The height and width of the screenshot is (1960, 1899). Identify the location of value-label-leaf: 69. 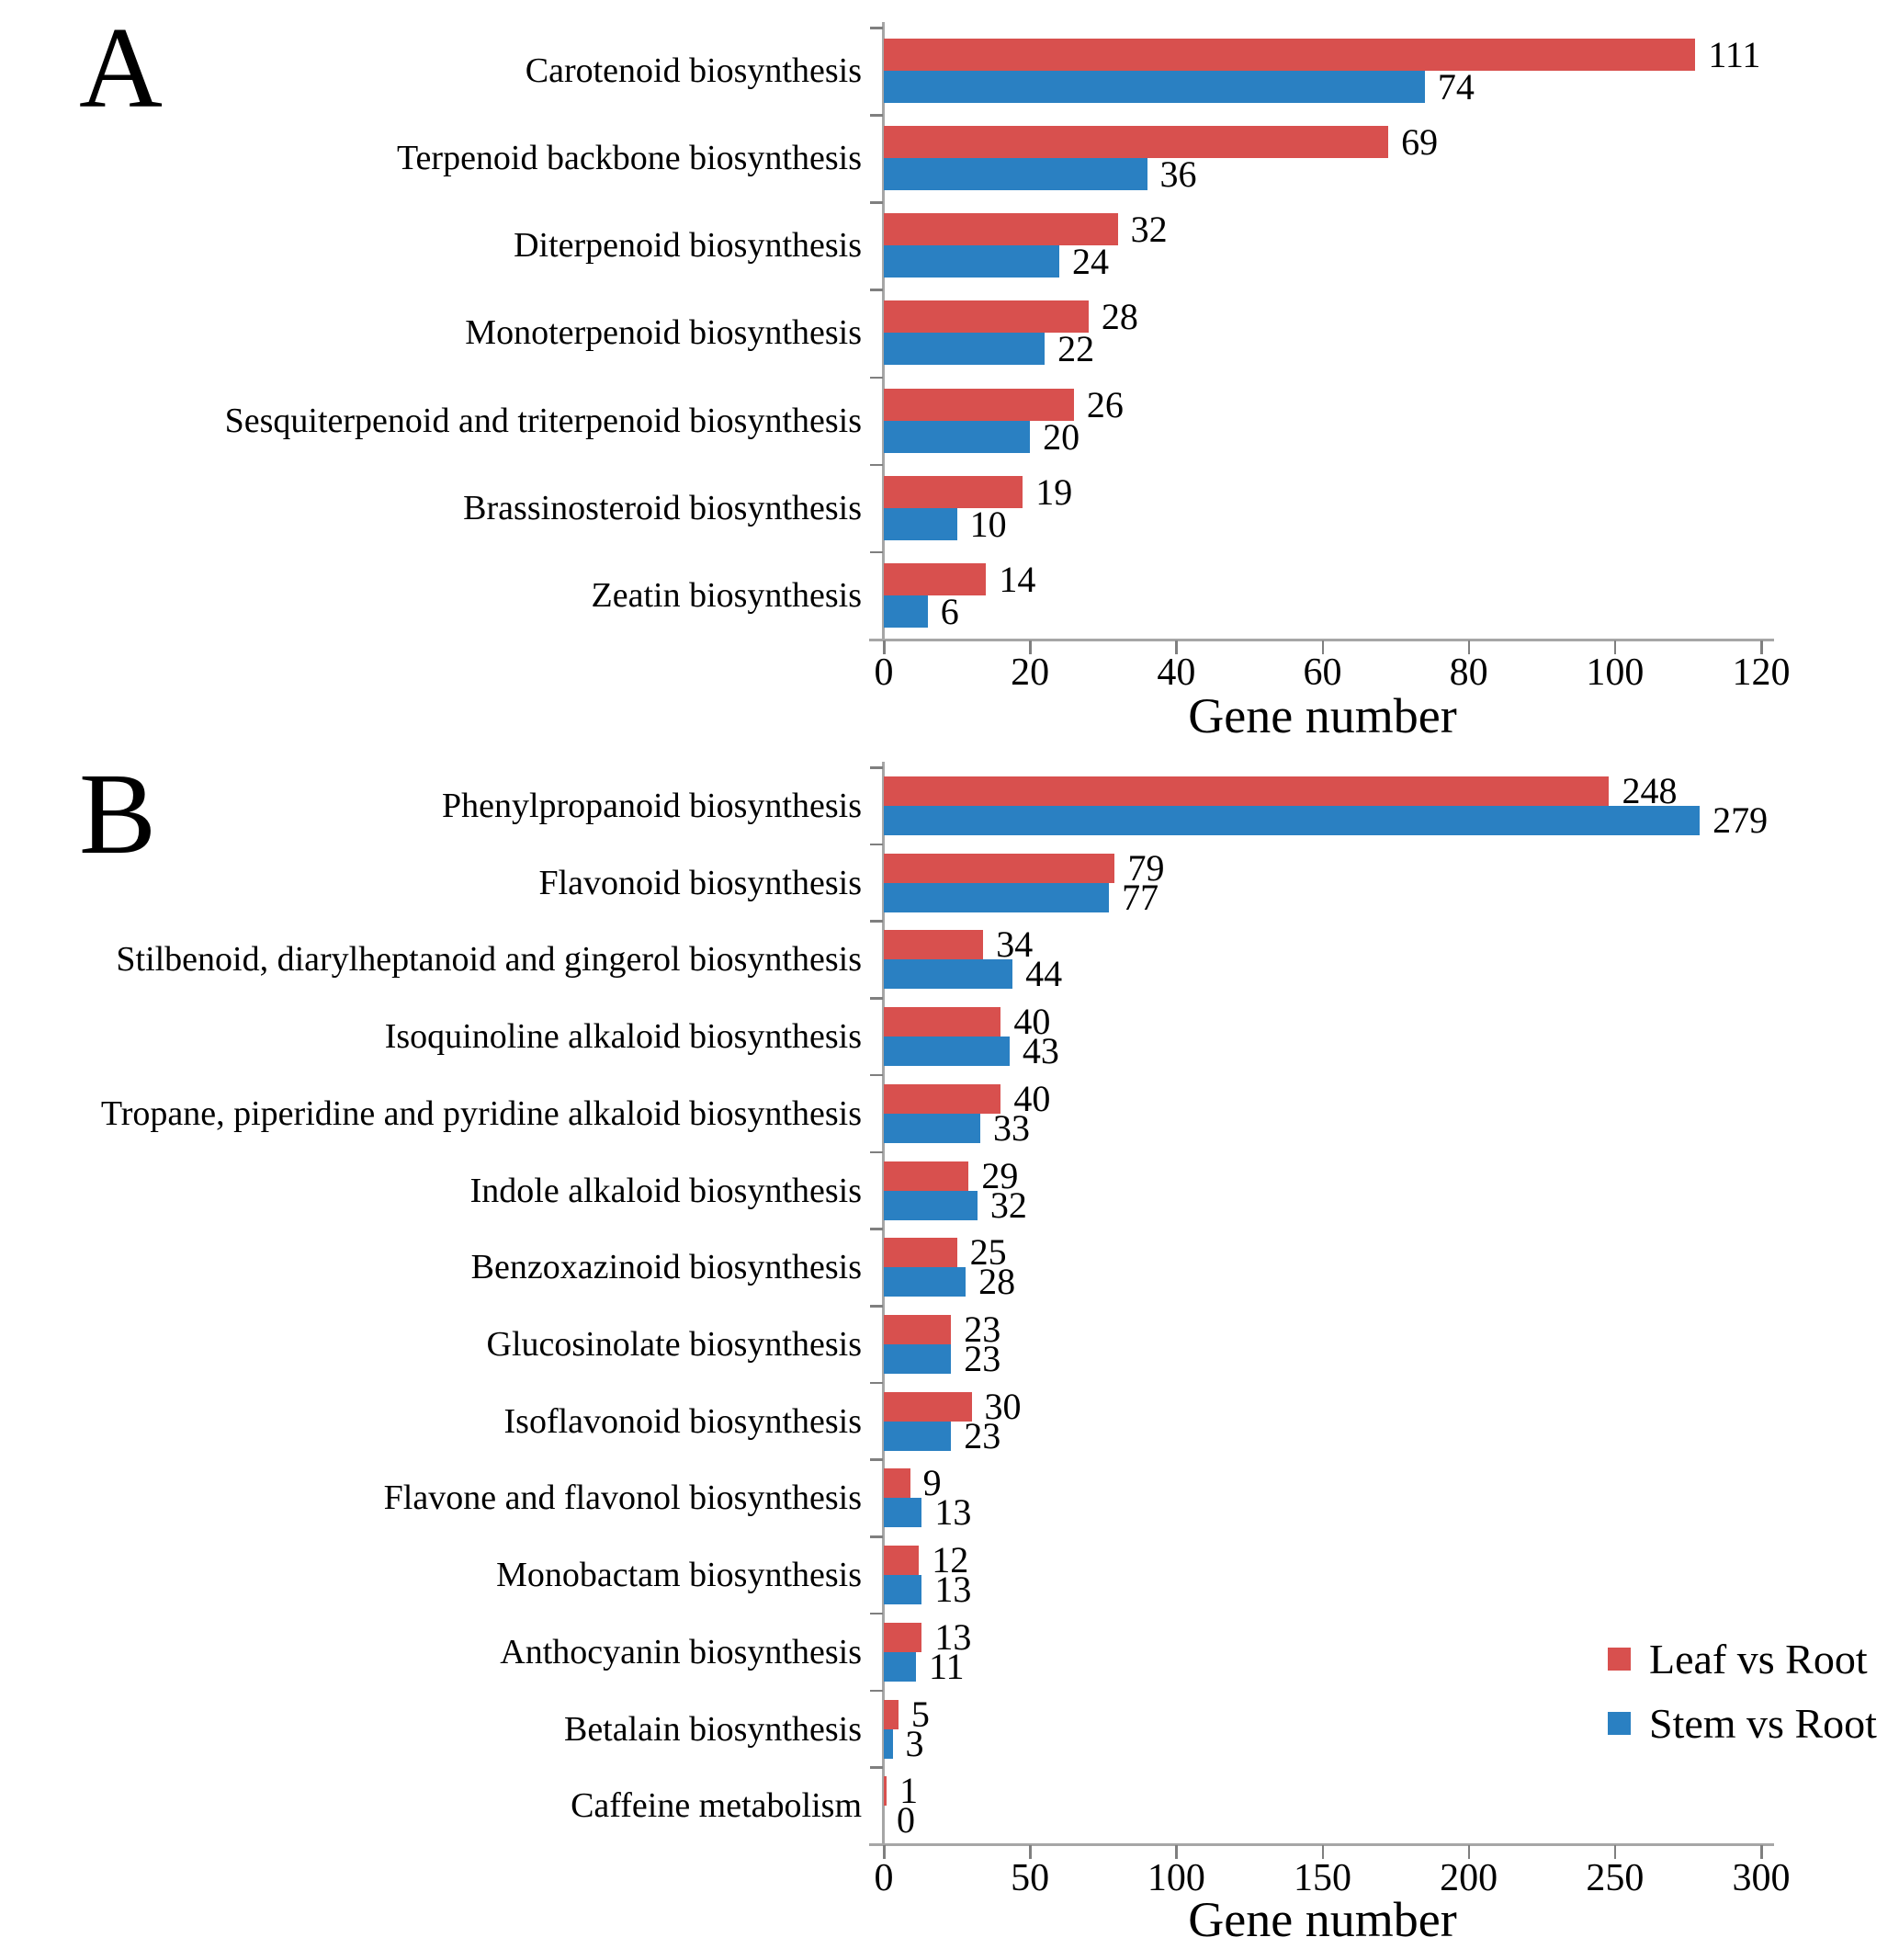
(1420, 142).